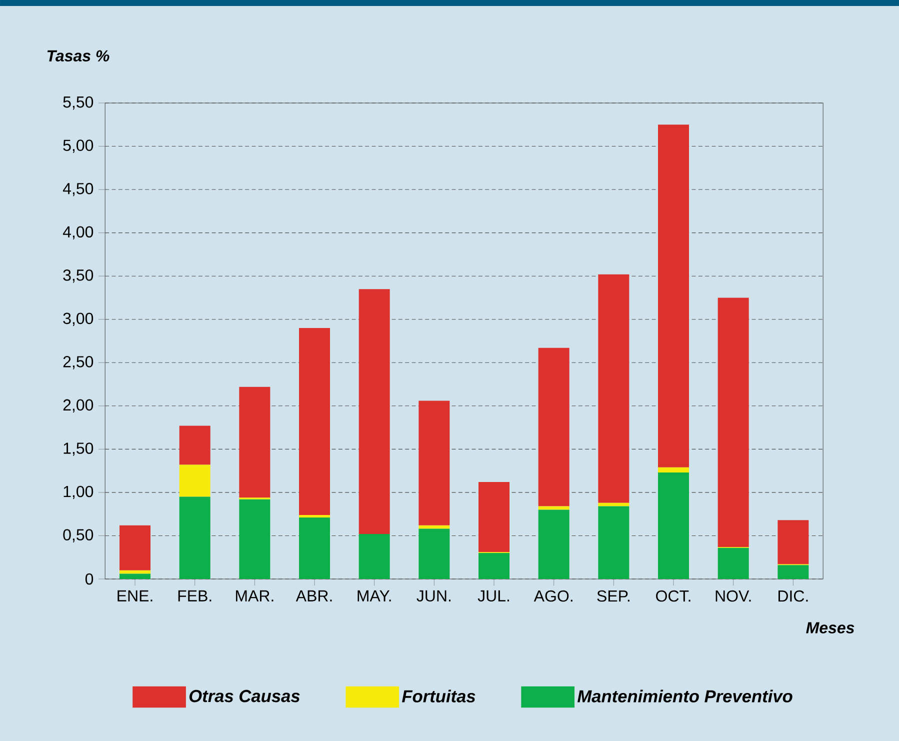 The height and width of the screenshot is (741, 899). What do you see at coordinates (553, 596) in the screenshot?
I see `x-tick-label: AGO.` at bounding box center [553, 596].